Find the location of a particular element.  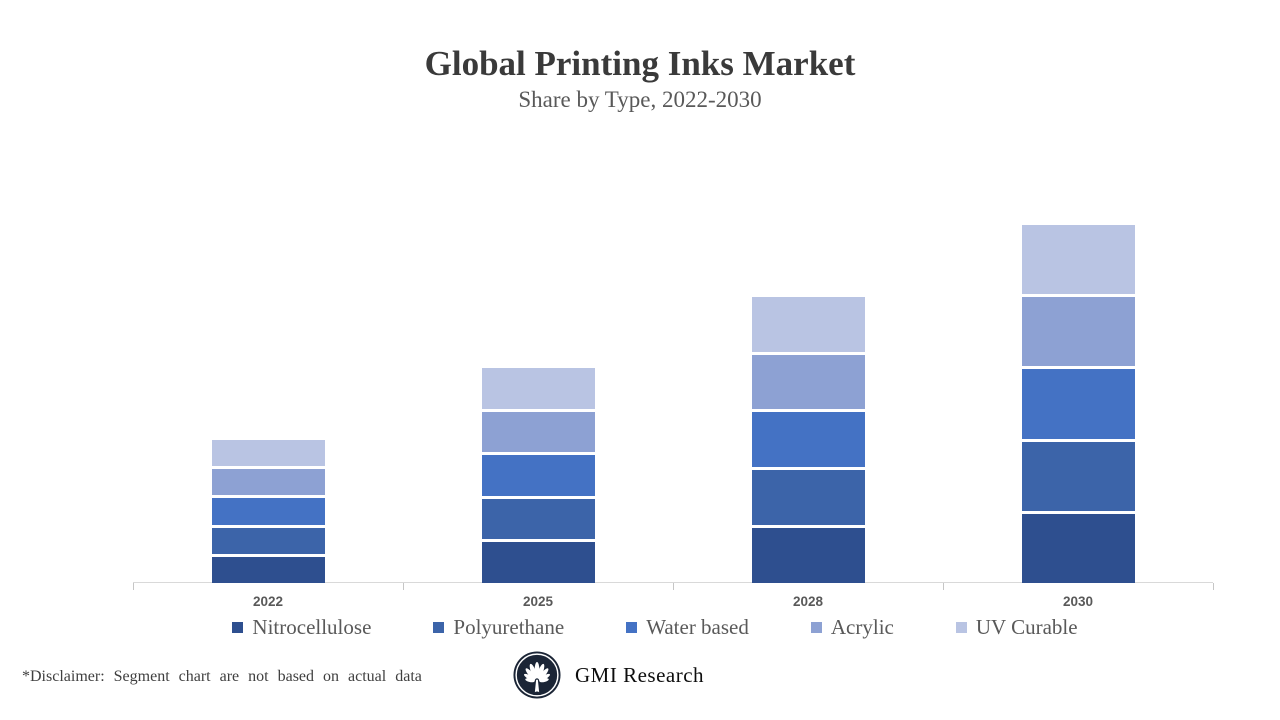

stacked-bar-2030 is located at coordinates (1078, 403).